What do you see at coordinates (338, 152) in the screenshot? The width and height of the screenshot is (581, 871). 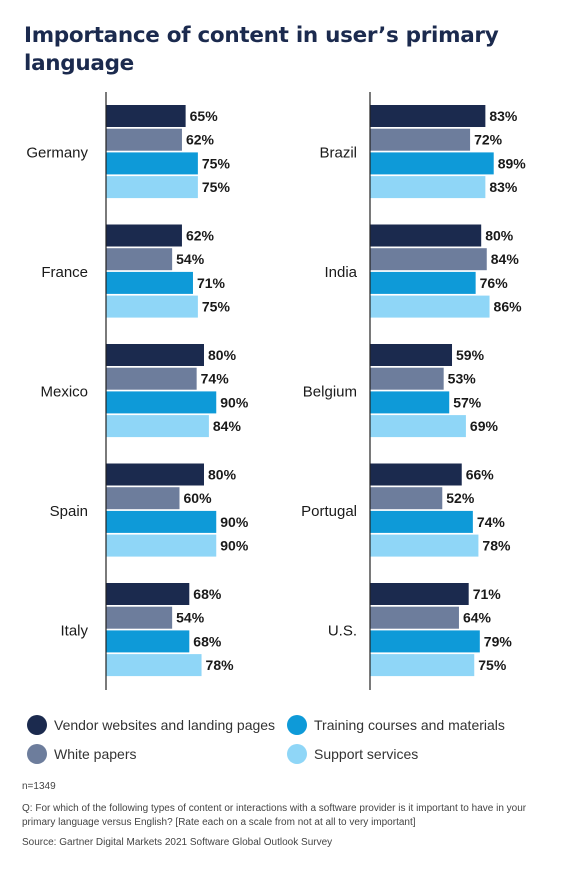 I see `category-label-brazil: Brazil` at bounding box center [338, 152].